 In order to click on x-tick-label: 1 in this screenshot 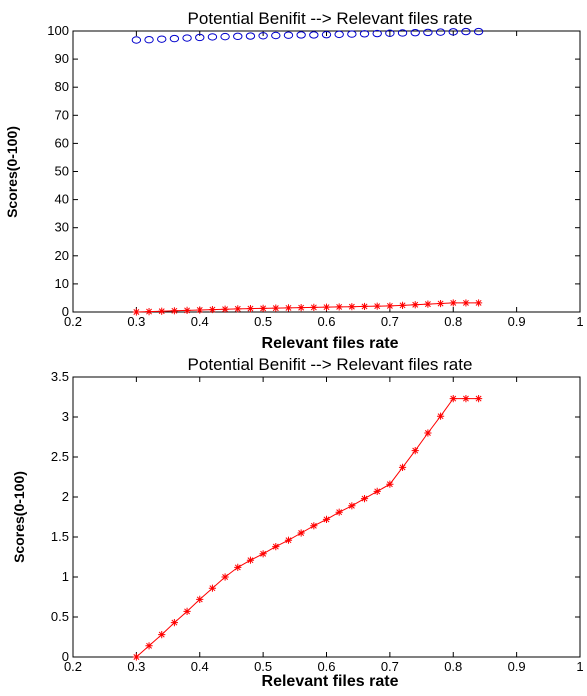, I will do `click(579, 321)`.